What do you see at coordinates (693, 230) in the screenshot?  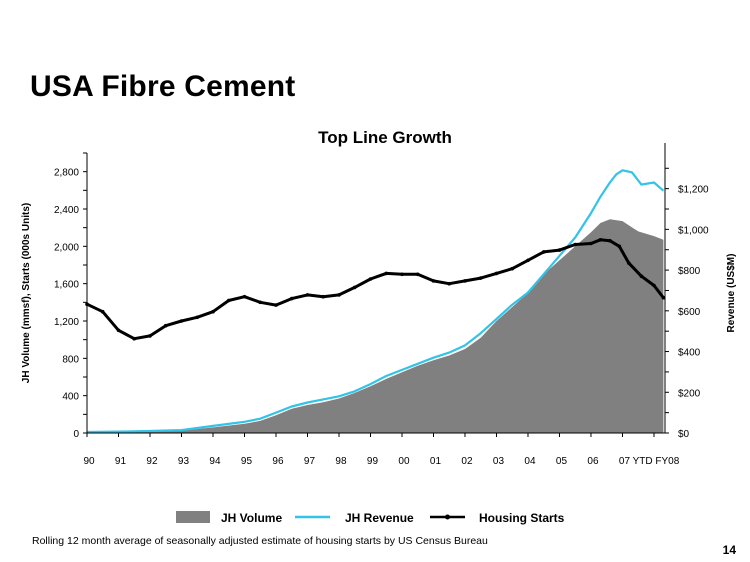 I see `y2-tick-label: $1,000` at bounding box center [693, 230].